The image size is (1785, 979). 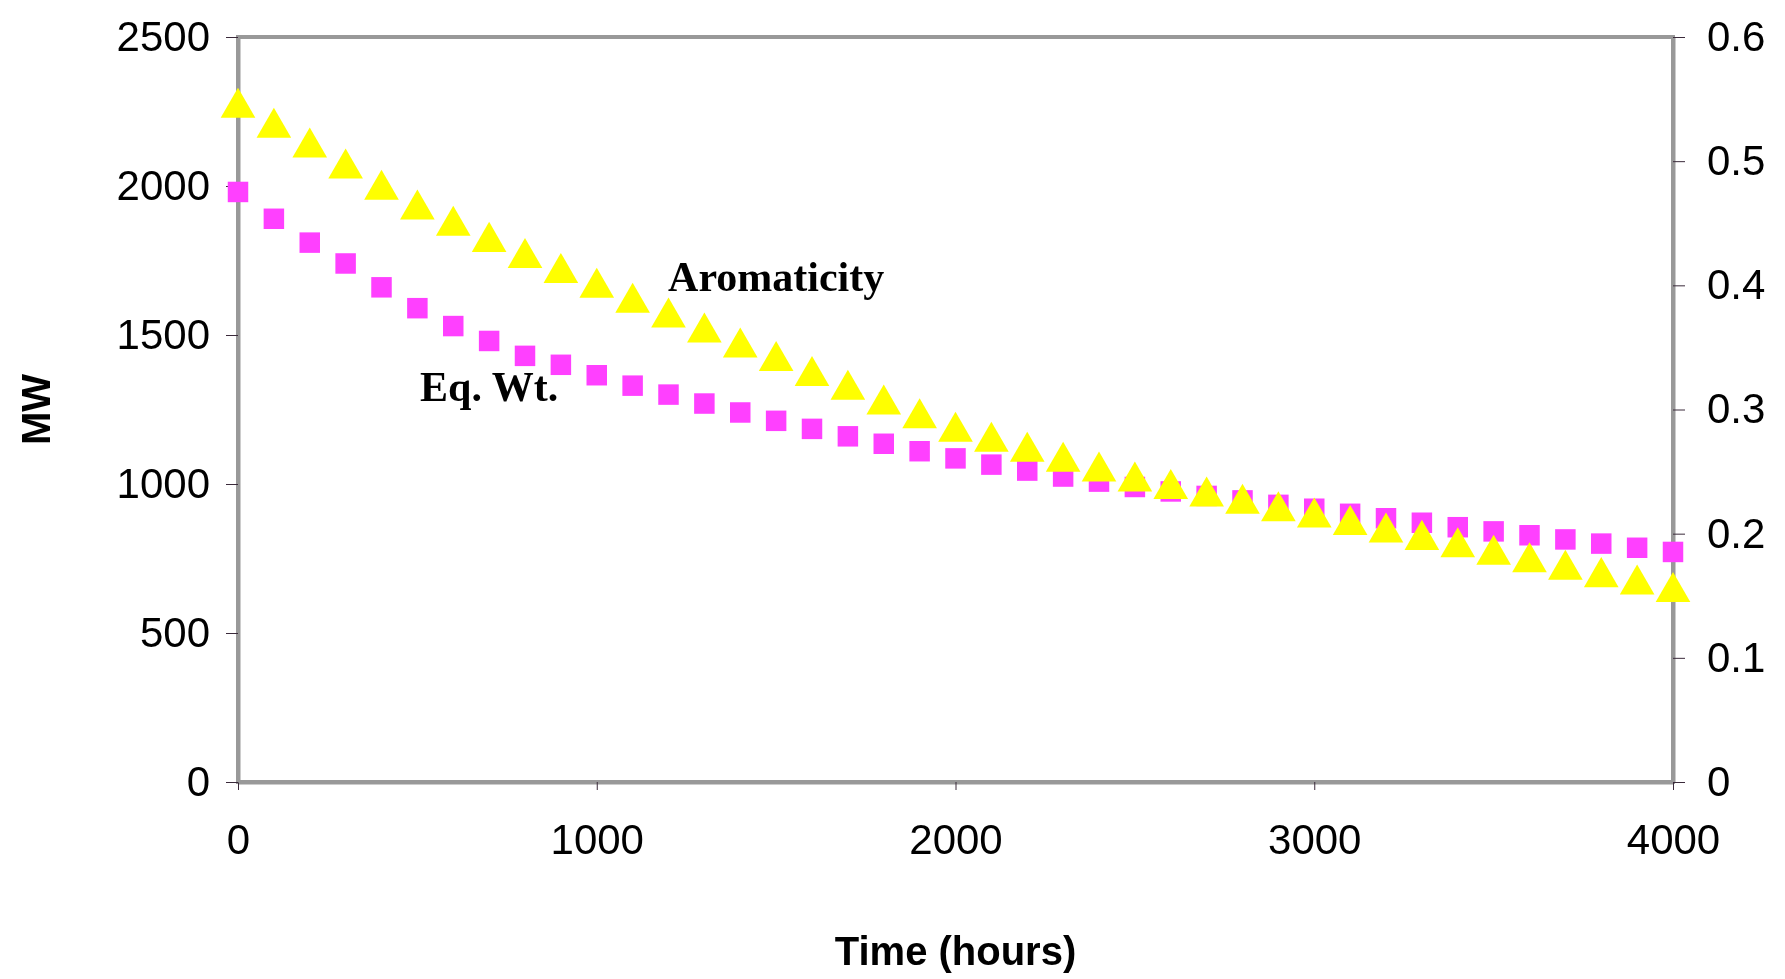 I want to click on x-tick-label: 2000, so click(x=956, y=839).